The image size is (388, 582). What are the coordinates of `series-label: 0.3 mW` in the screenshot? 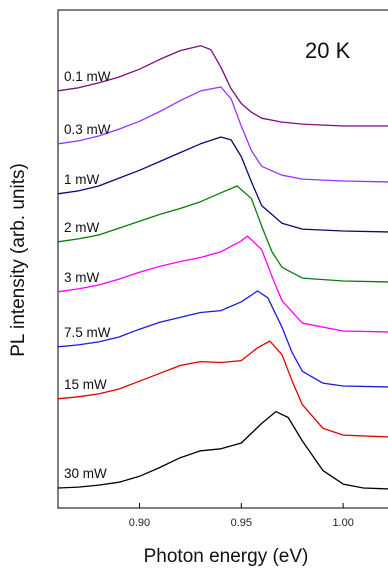 It's located at (87, 129).